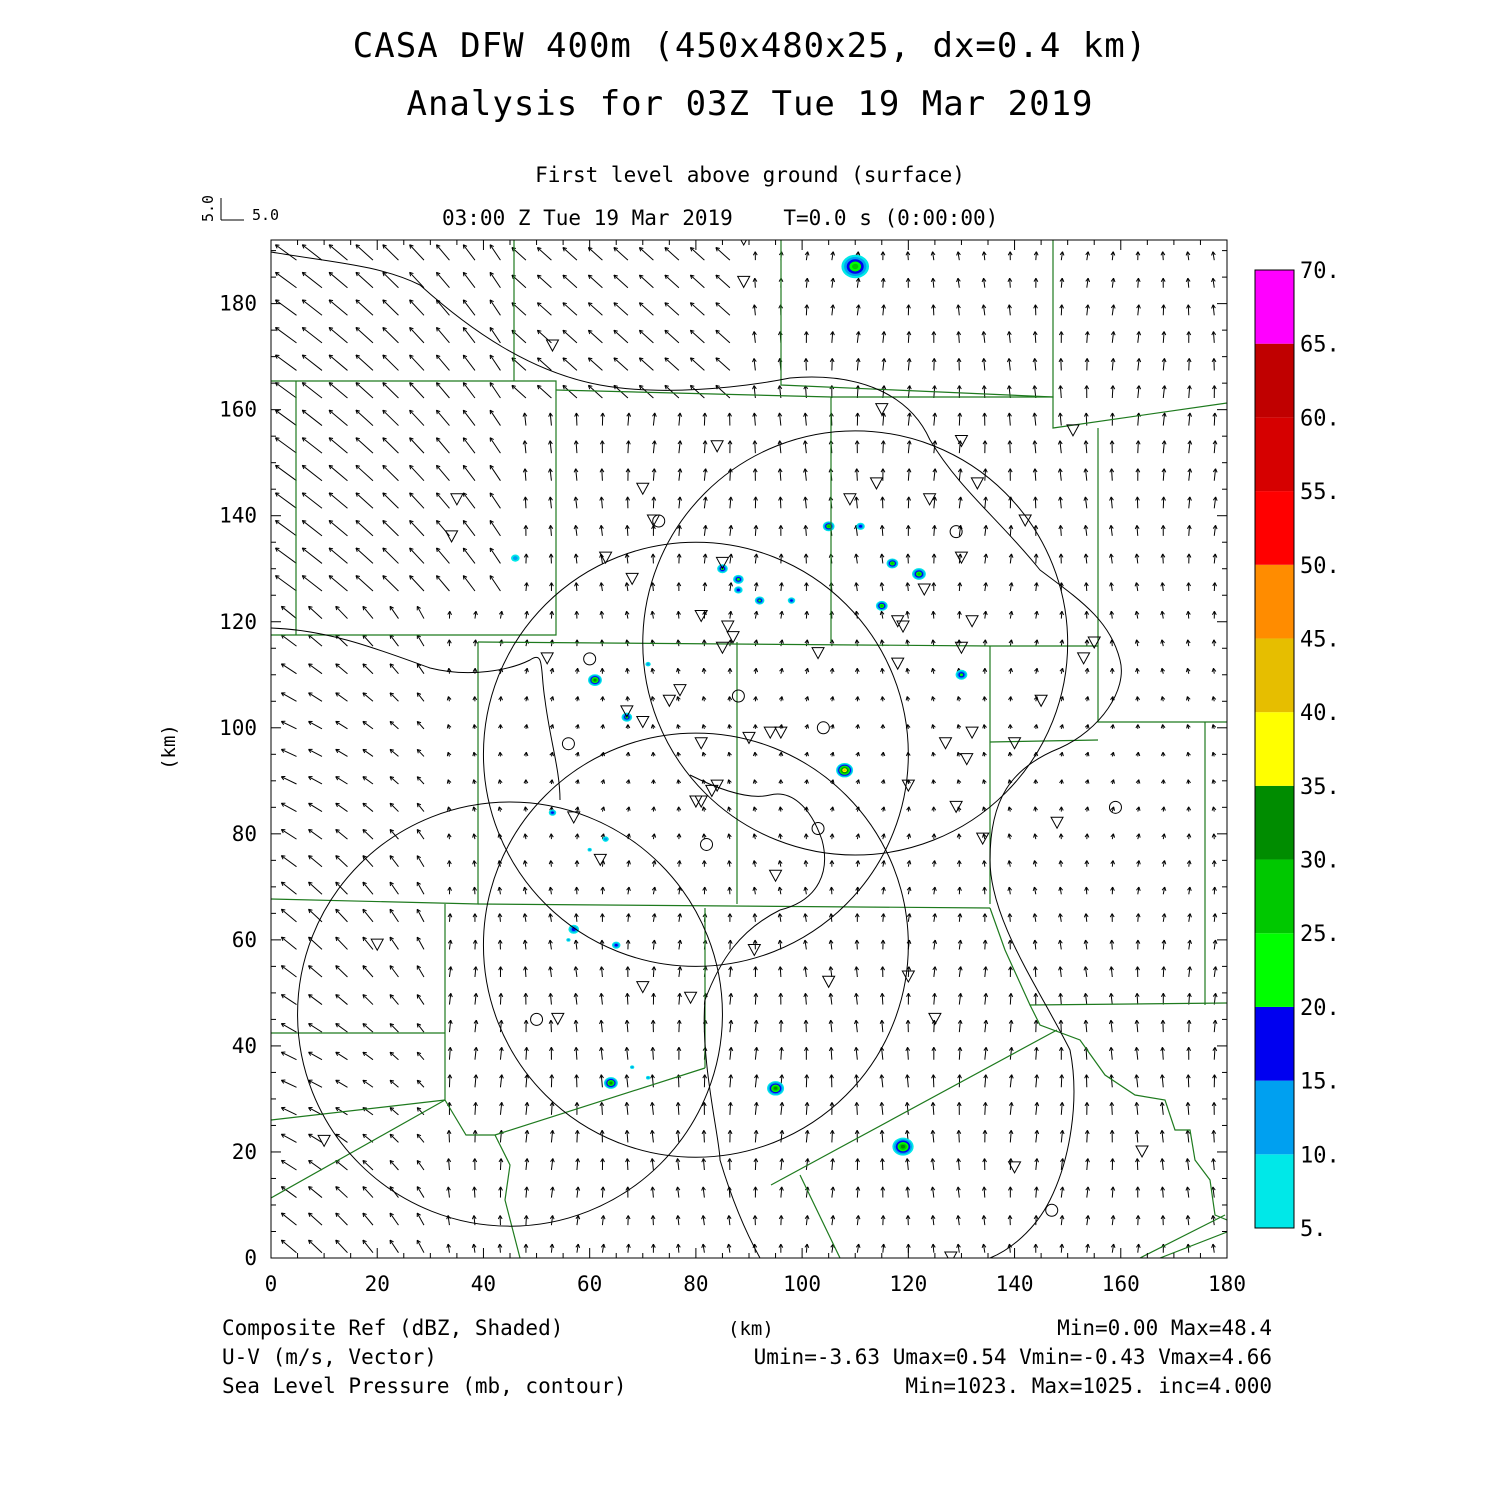 This screenshot has width=1500, height=1500. What do you see at coordinates (1320, 934) in the screenshot?
I see `colorbar-label: 25.` at bounding box center [1320, 934].